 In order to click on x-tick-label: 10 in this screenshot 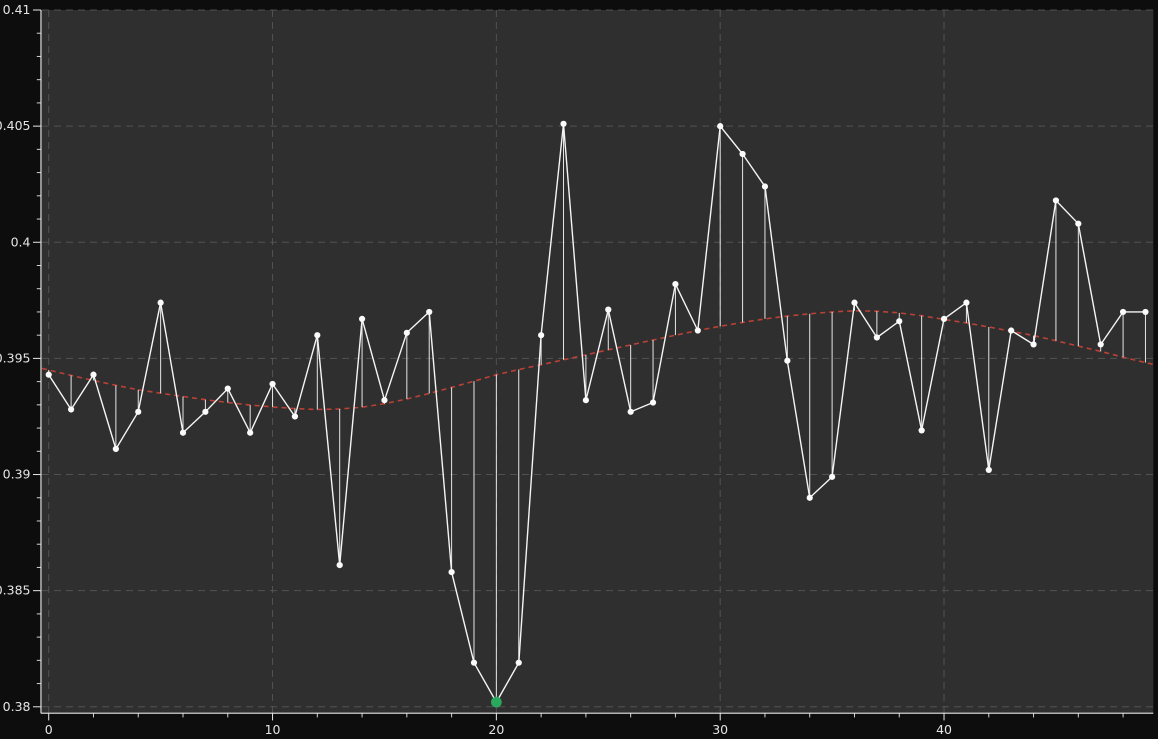, I will do `click(273, 729)`.